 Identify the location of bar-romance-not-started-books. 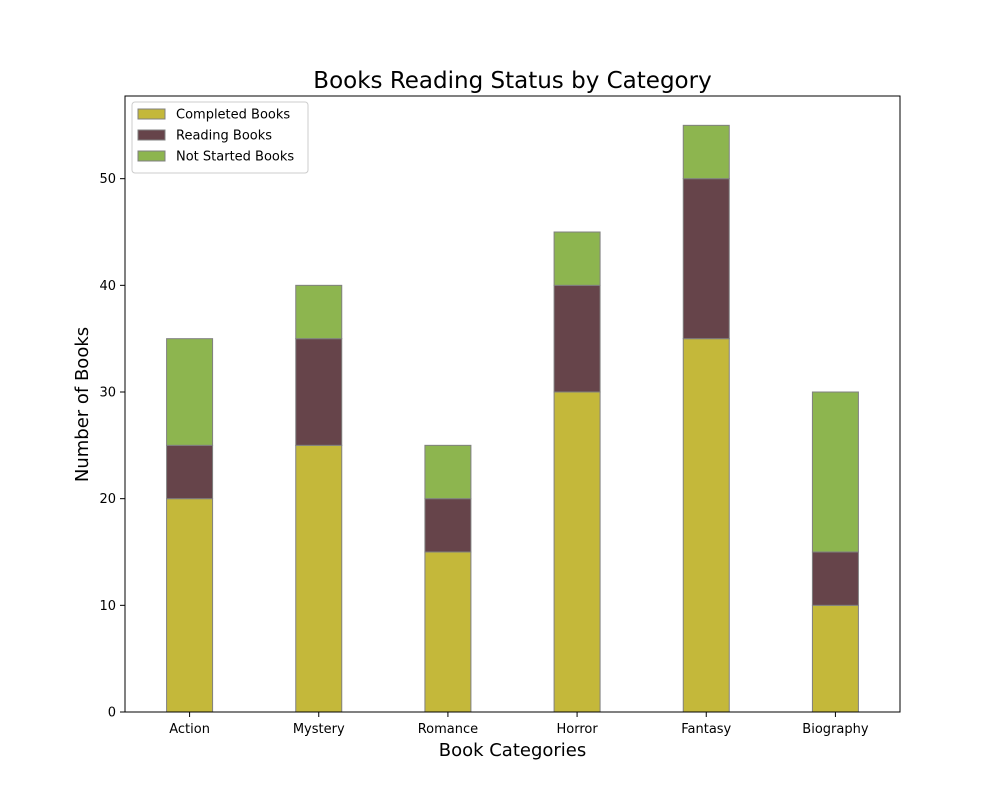
(448, 472).